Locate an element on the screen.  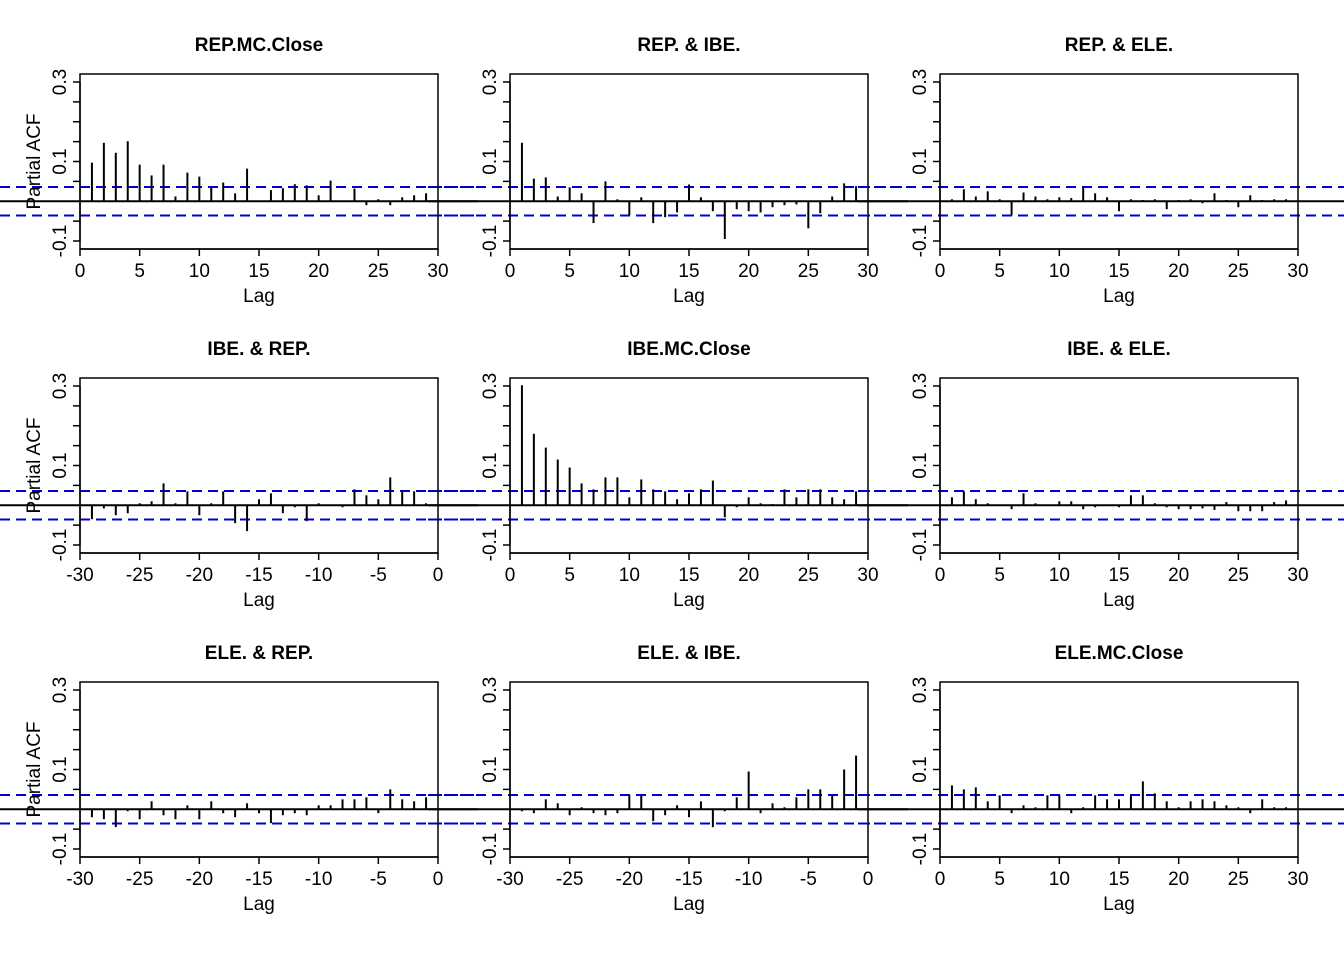
panel-title: IBE.MC.Close is located at coordinates (689, 349).